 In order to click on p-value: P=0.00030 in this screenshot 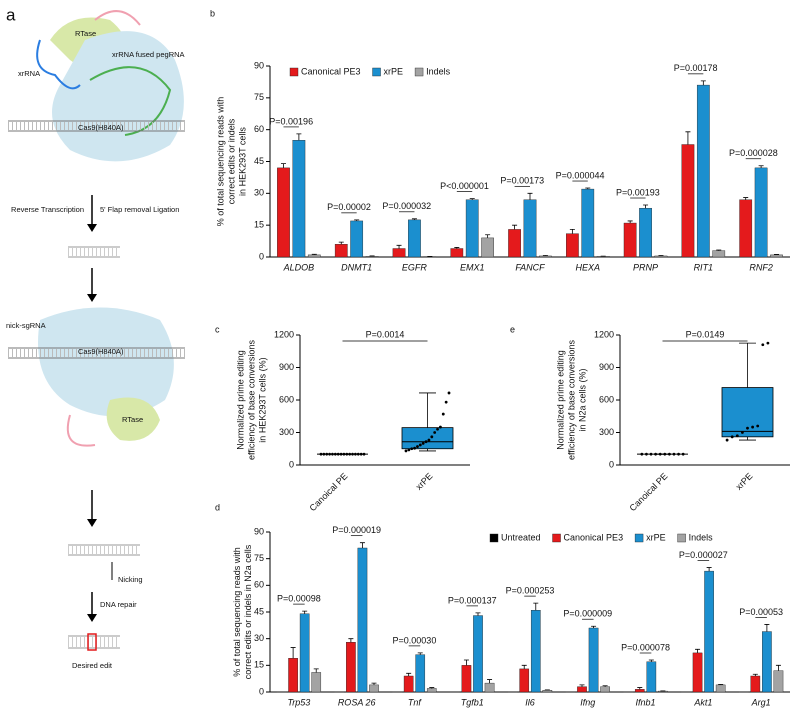, I will do `click(415, 640)`.